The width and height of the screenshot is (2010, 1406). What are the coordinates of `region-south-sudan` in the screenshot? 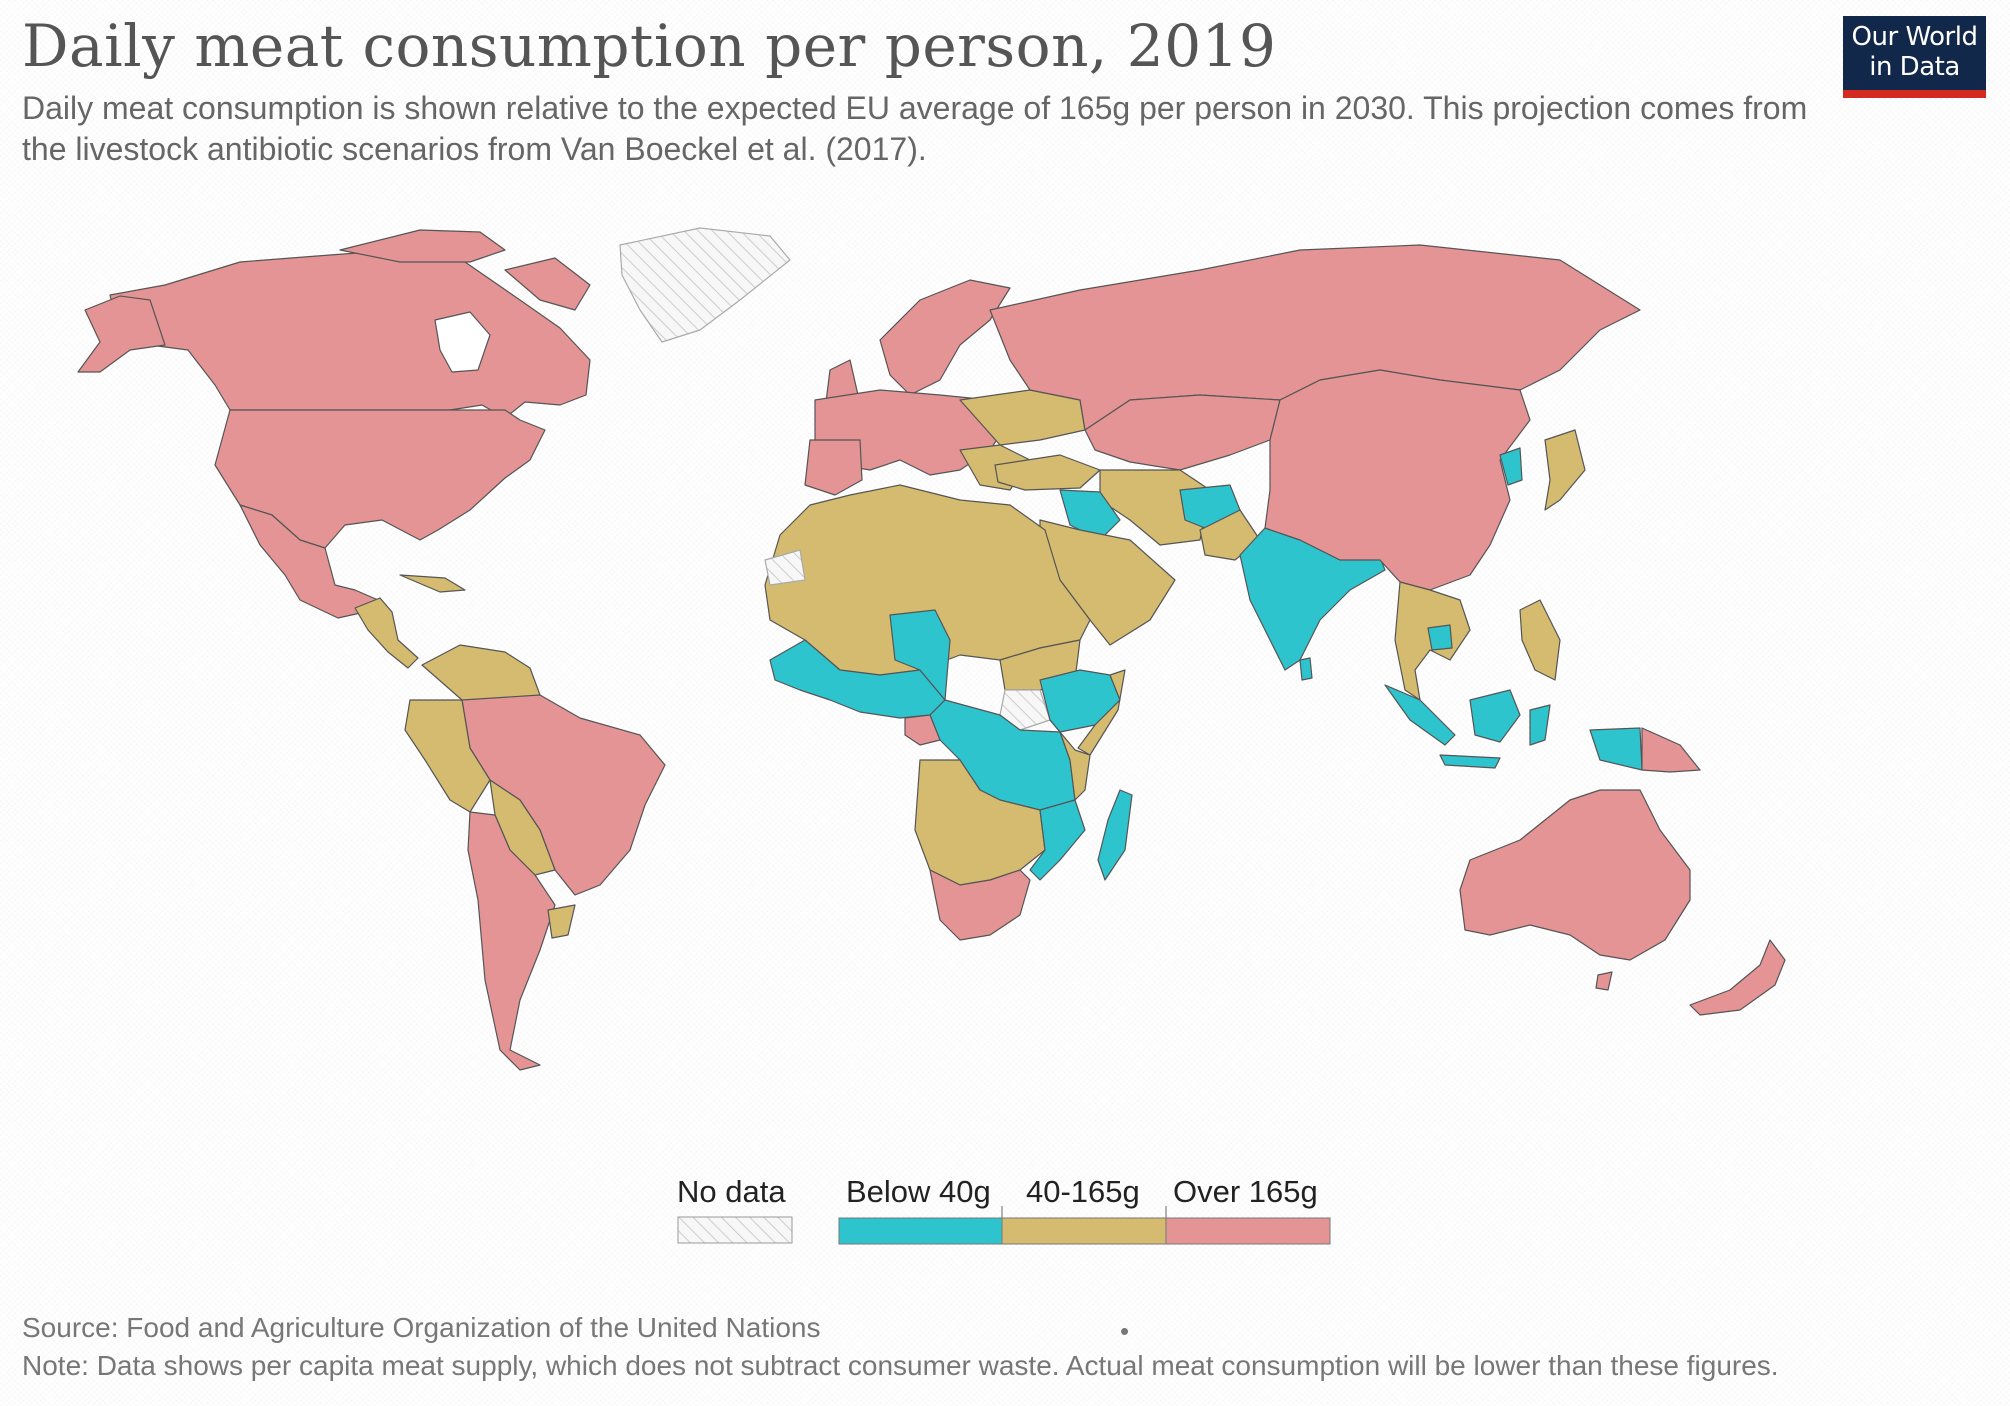 It's located at (1025, 710).